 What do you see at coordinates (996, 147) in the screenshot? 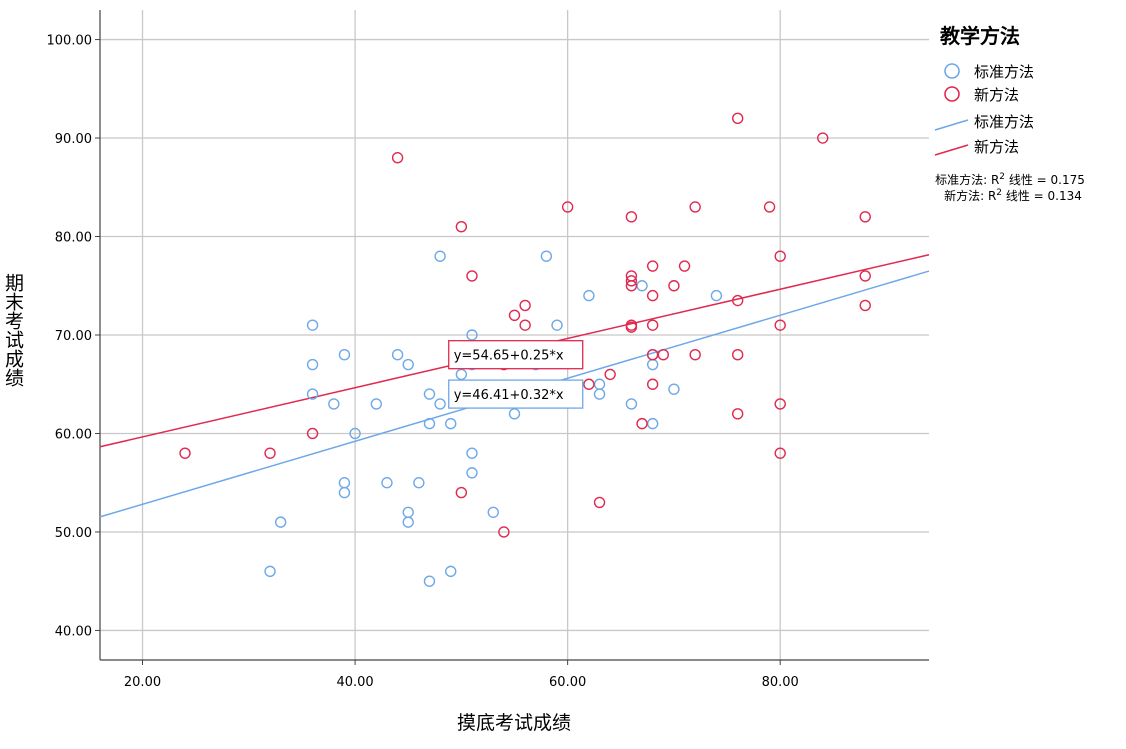
I see `legend-line-label: 新方法` at bounding box center [996, 147].